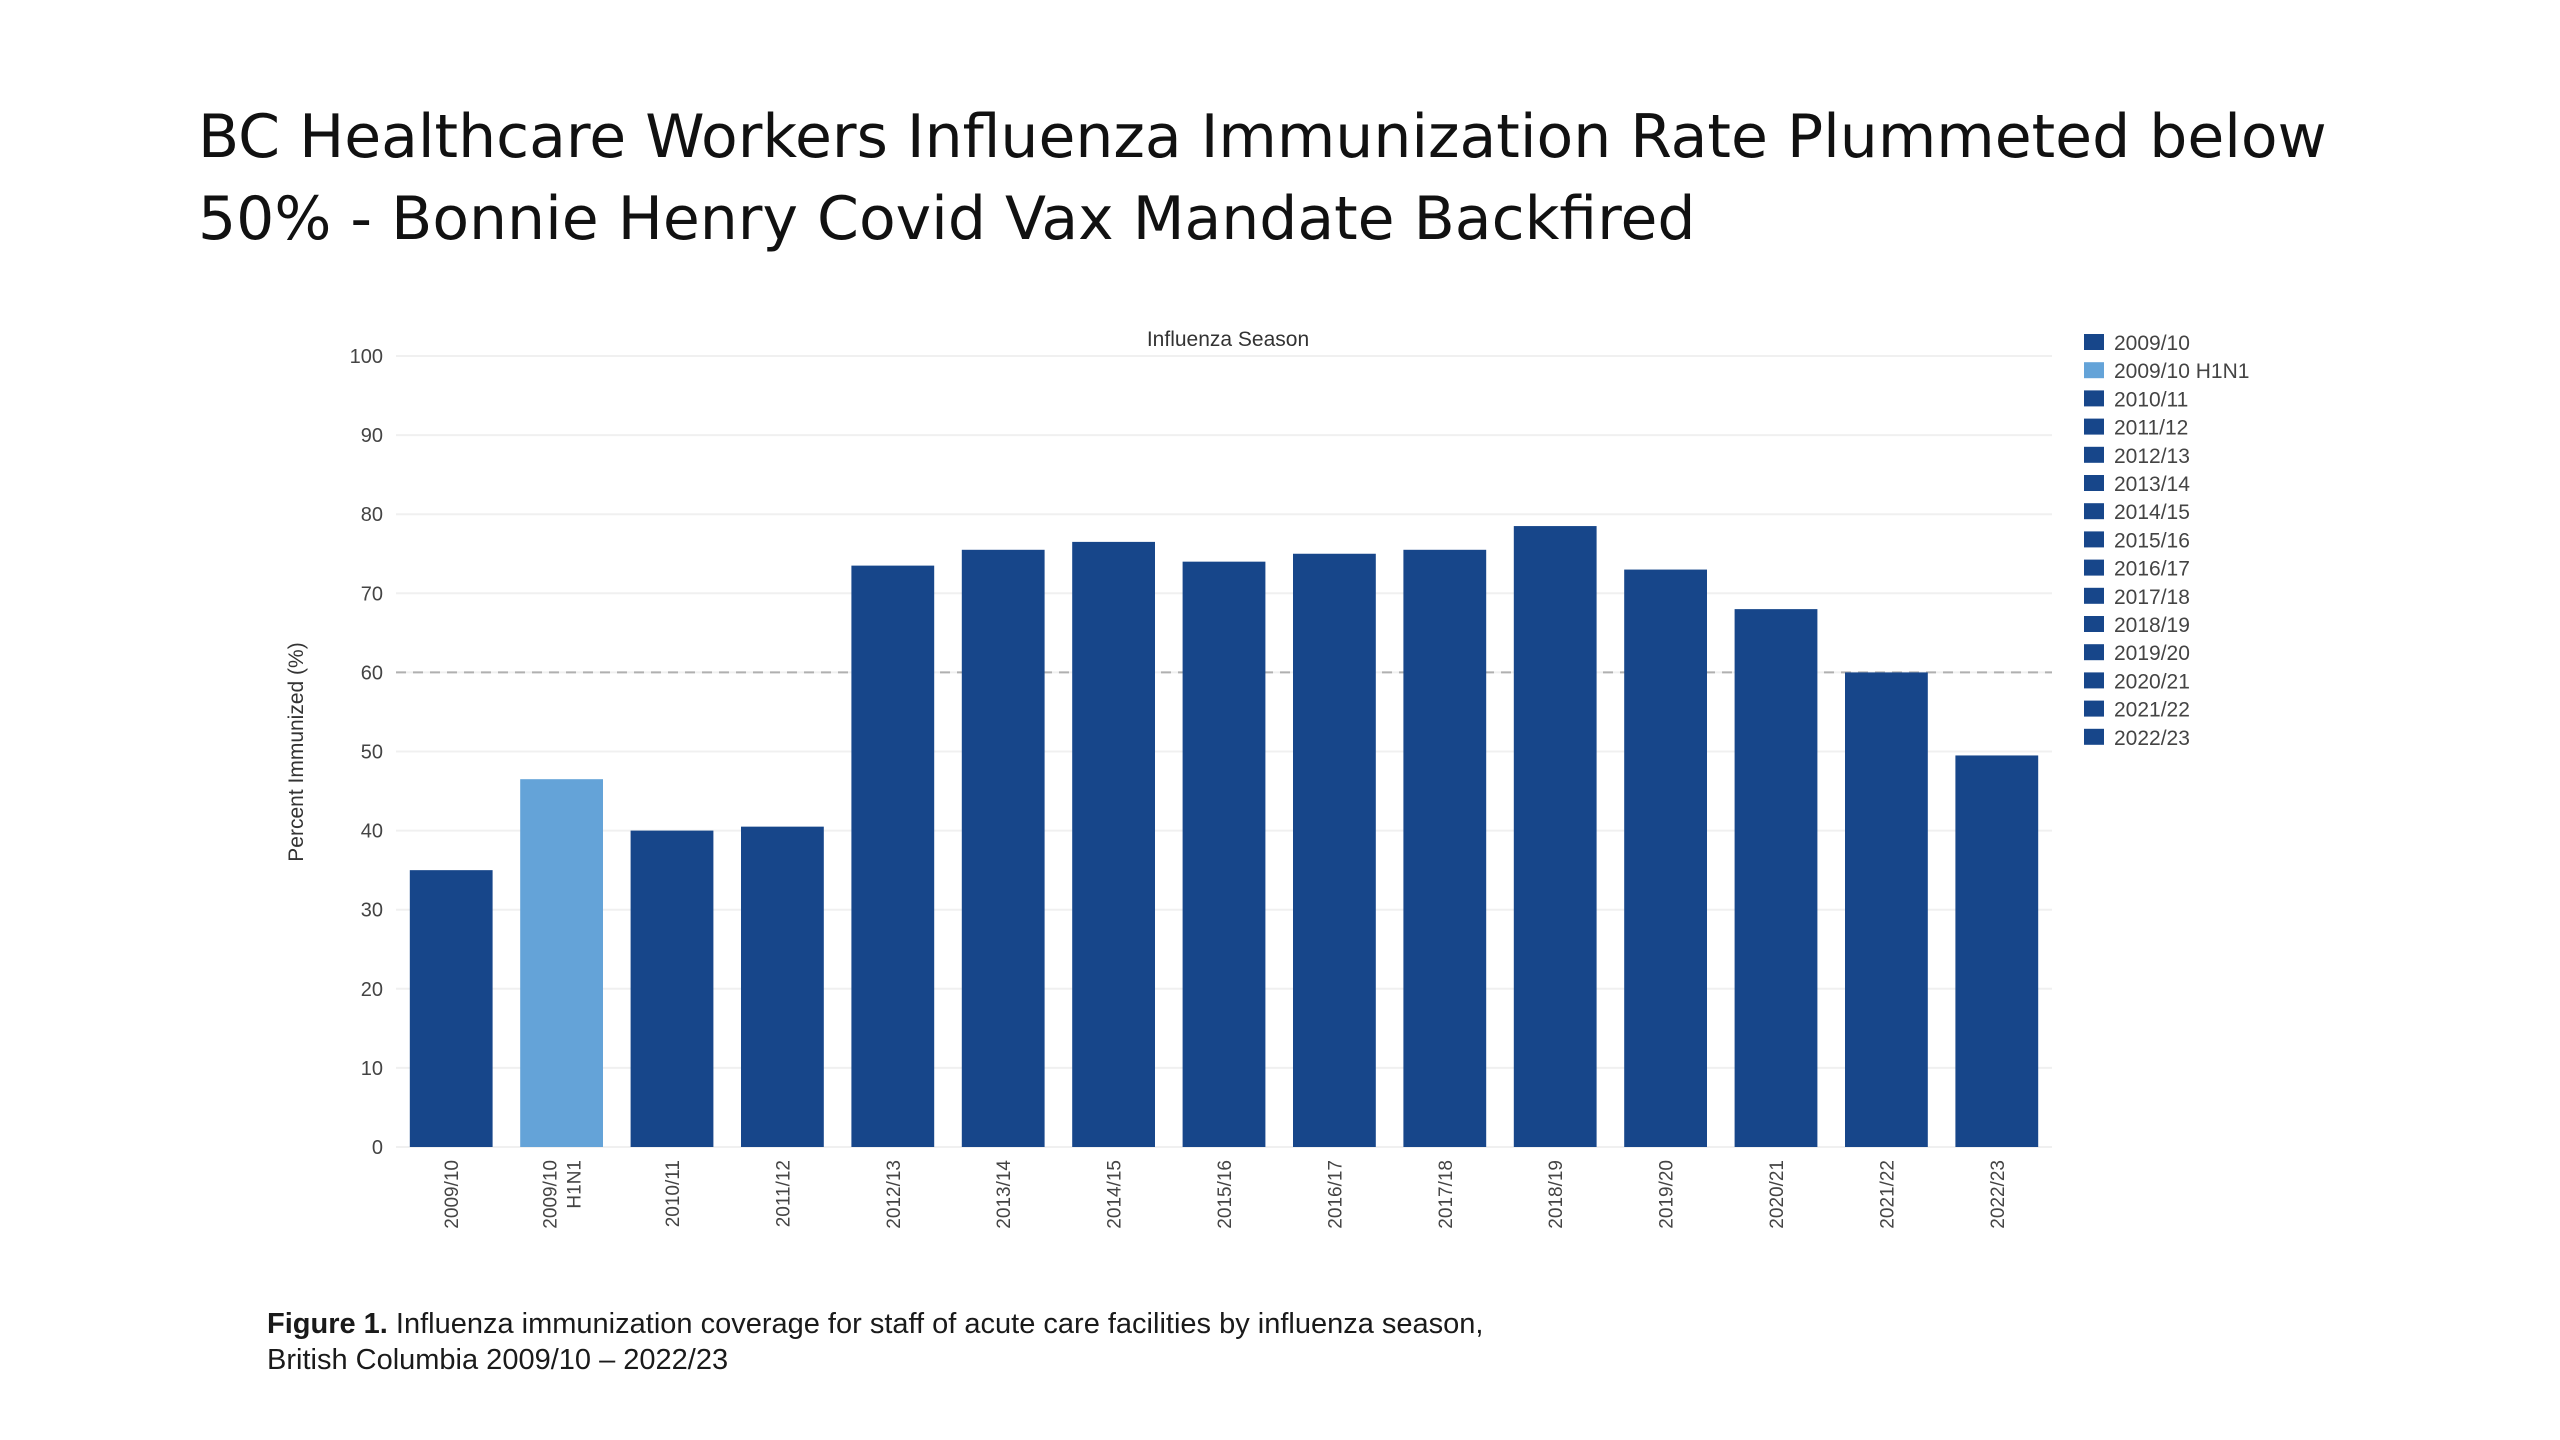  What do you see at coordinates (894, 1194) in the screenshot?
I see `x-tick-label: 2012/13` at bounding box center [894, 1194].